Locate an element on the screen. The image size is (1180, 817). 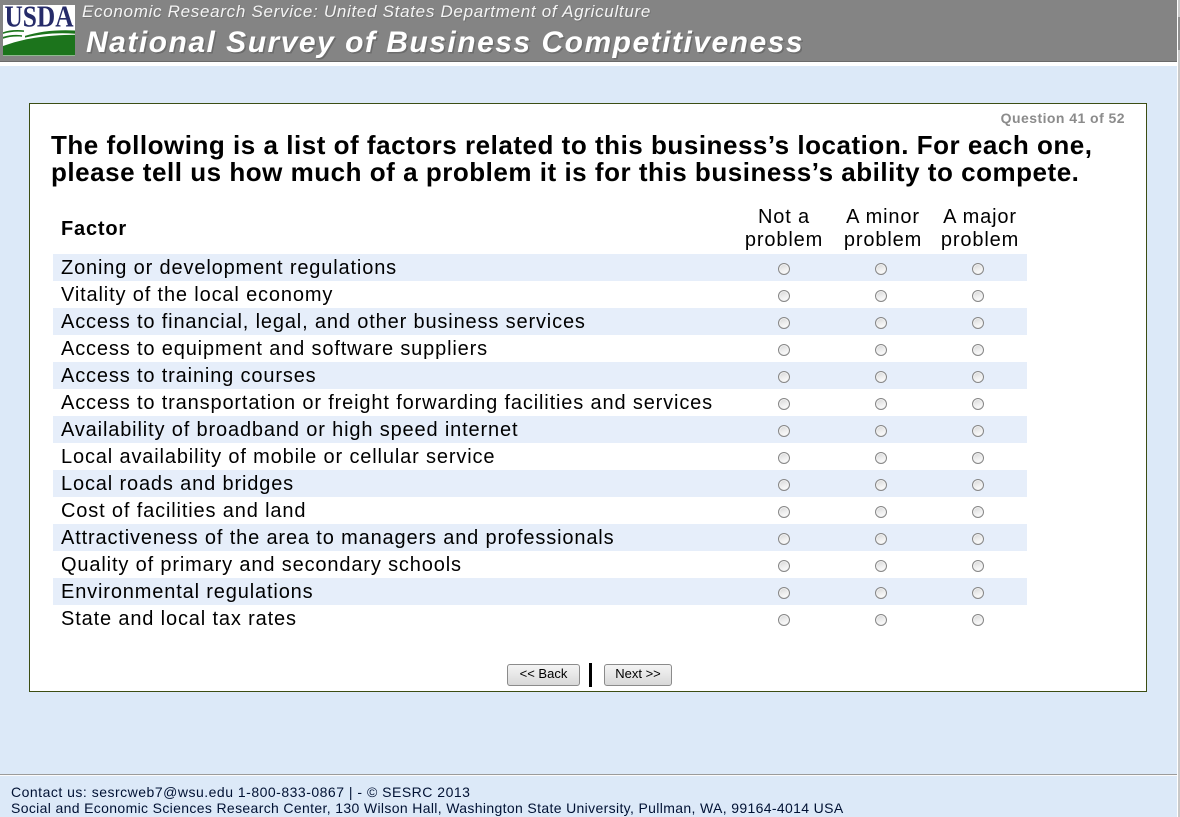
svg-text: USDA is located at coordinates (39, 19).